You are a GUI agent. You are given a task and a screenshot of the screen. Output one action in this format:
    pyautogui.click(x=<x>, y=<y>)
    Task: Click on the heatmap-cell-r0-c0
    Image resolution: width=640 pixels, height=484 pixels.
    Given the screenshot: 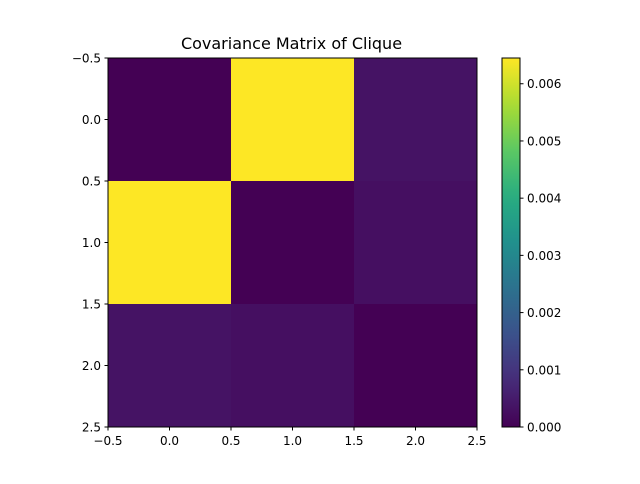 What is the action you would take?
    pyautogui.click(x=169, y=119)
    